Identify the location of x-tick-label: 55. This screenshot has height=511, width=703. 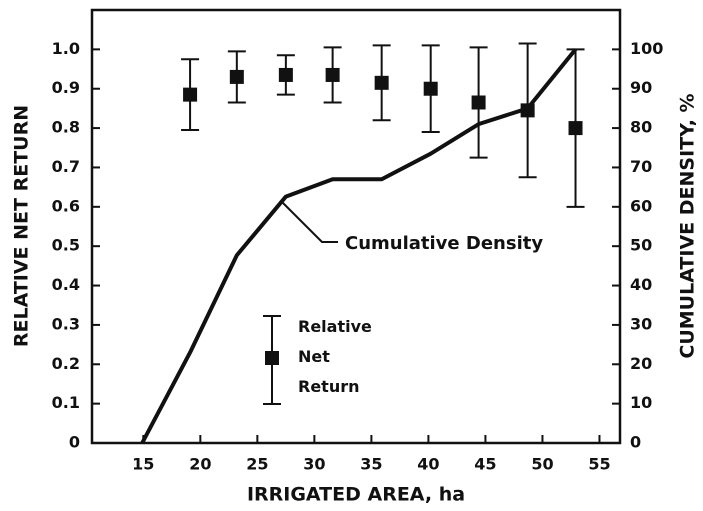
(599, 464).